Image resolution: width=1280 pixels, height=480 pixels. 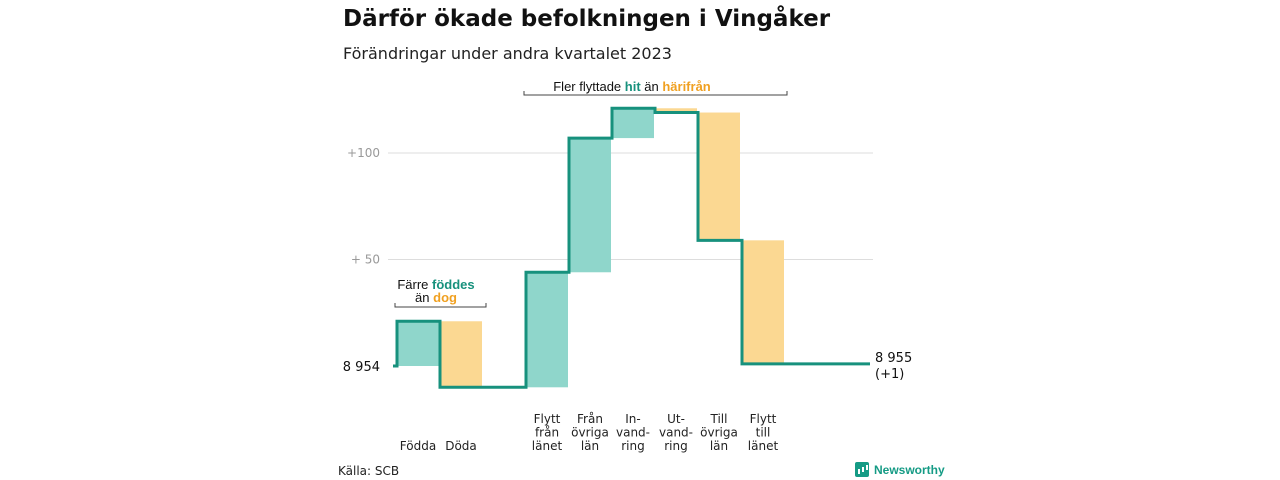 What do you see at coordinates (587, 19) in the screenshot?
I see `chart-title: Därför ökade befolkningen i Vingåker` at bounding box center [587, 19].